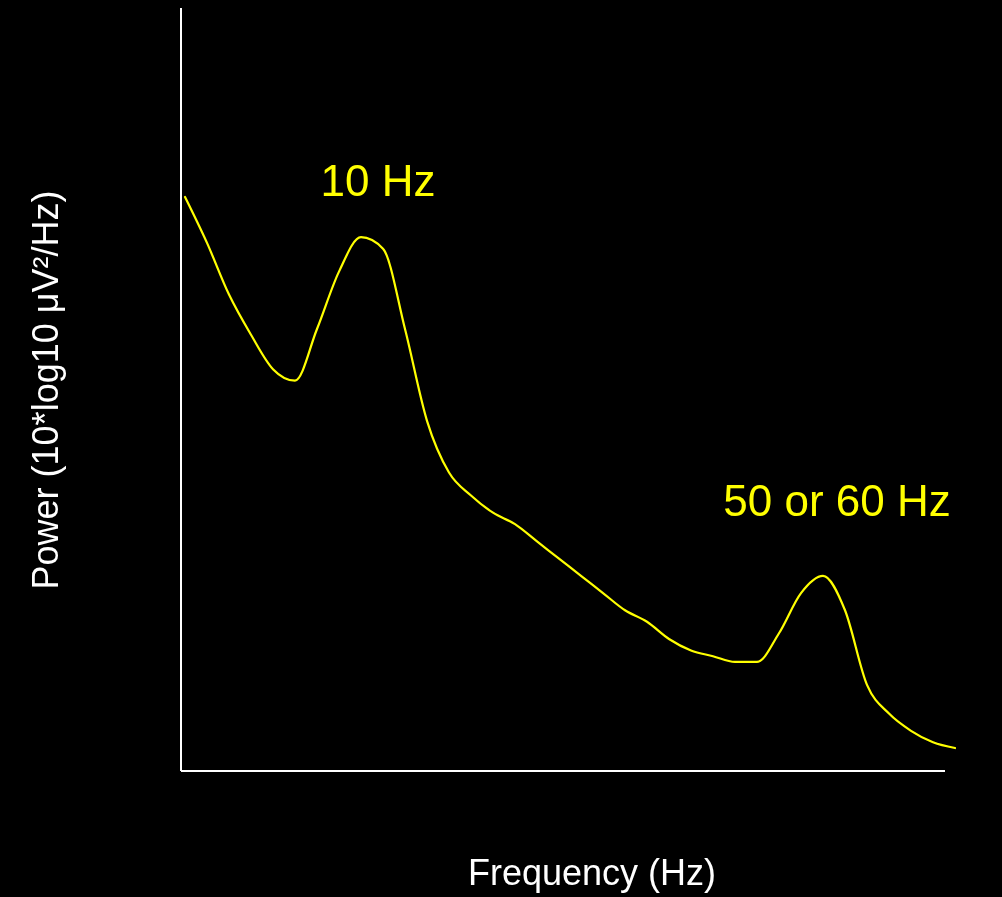 This screenshot has height=897, width=1002. What do you see at coordinates (45, 390) in the screenshot?
I see `y-axis-title: Power (10*log10 μV²/Hz)` at bounding box center [45, 390].